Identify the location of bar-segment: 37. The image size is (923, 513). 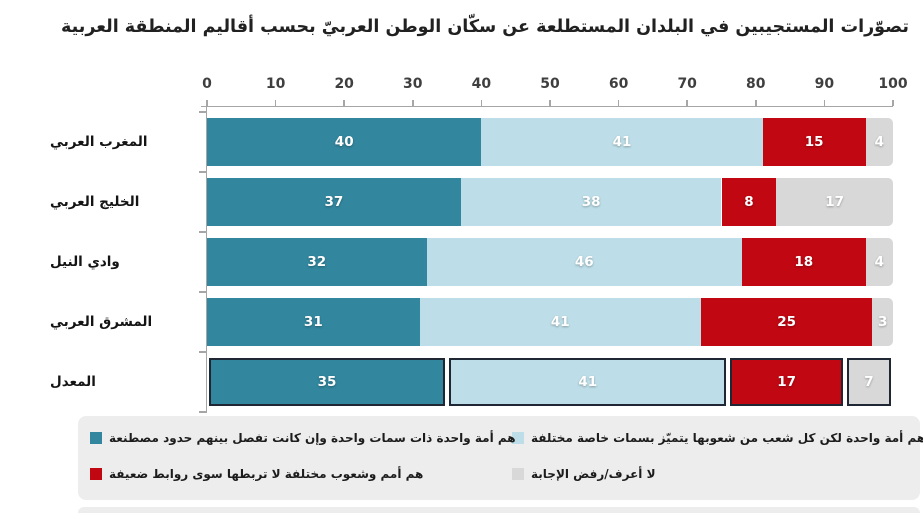
(334, 202).